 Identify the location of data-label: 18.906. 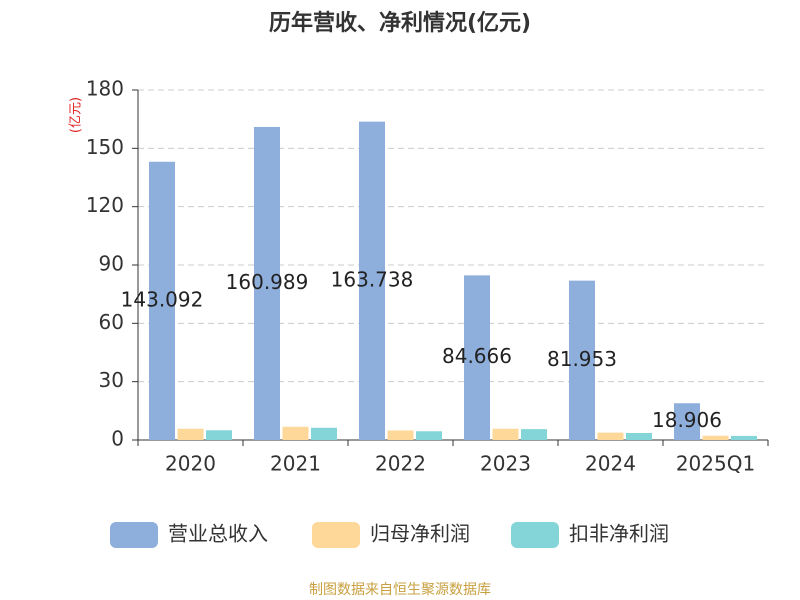
(687, 420).